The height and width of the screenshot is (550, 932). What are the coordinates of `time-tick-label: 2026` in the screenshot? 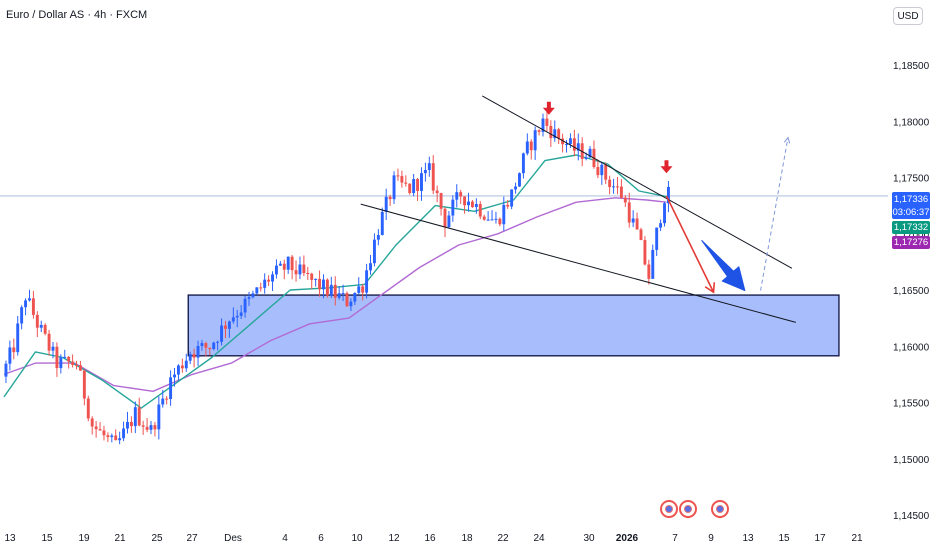 It's located at (627, 538).